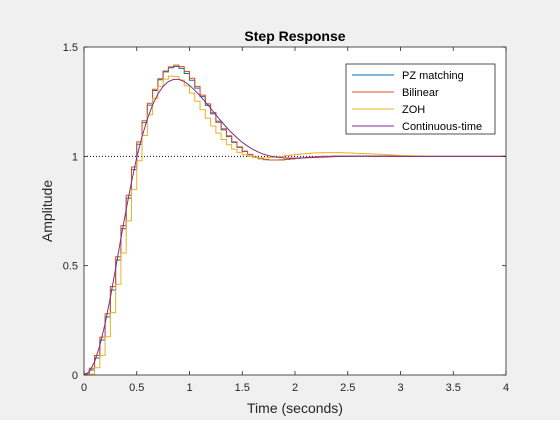 The image size is (560, 425). I want to click on x-tick-label: 1.5, so click(242, 388).